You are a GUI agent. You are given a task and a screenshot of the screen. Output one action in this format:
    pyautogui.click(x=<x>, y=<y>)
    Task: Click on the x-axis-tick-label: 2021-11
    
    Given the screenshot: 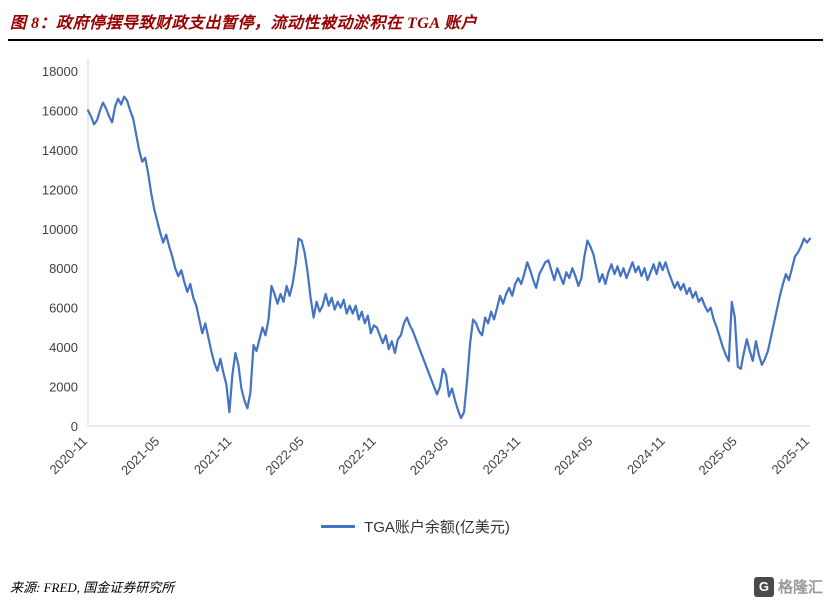 What is the action you would take?
    pyautogui.click(x=213, y=456)
    